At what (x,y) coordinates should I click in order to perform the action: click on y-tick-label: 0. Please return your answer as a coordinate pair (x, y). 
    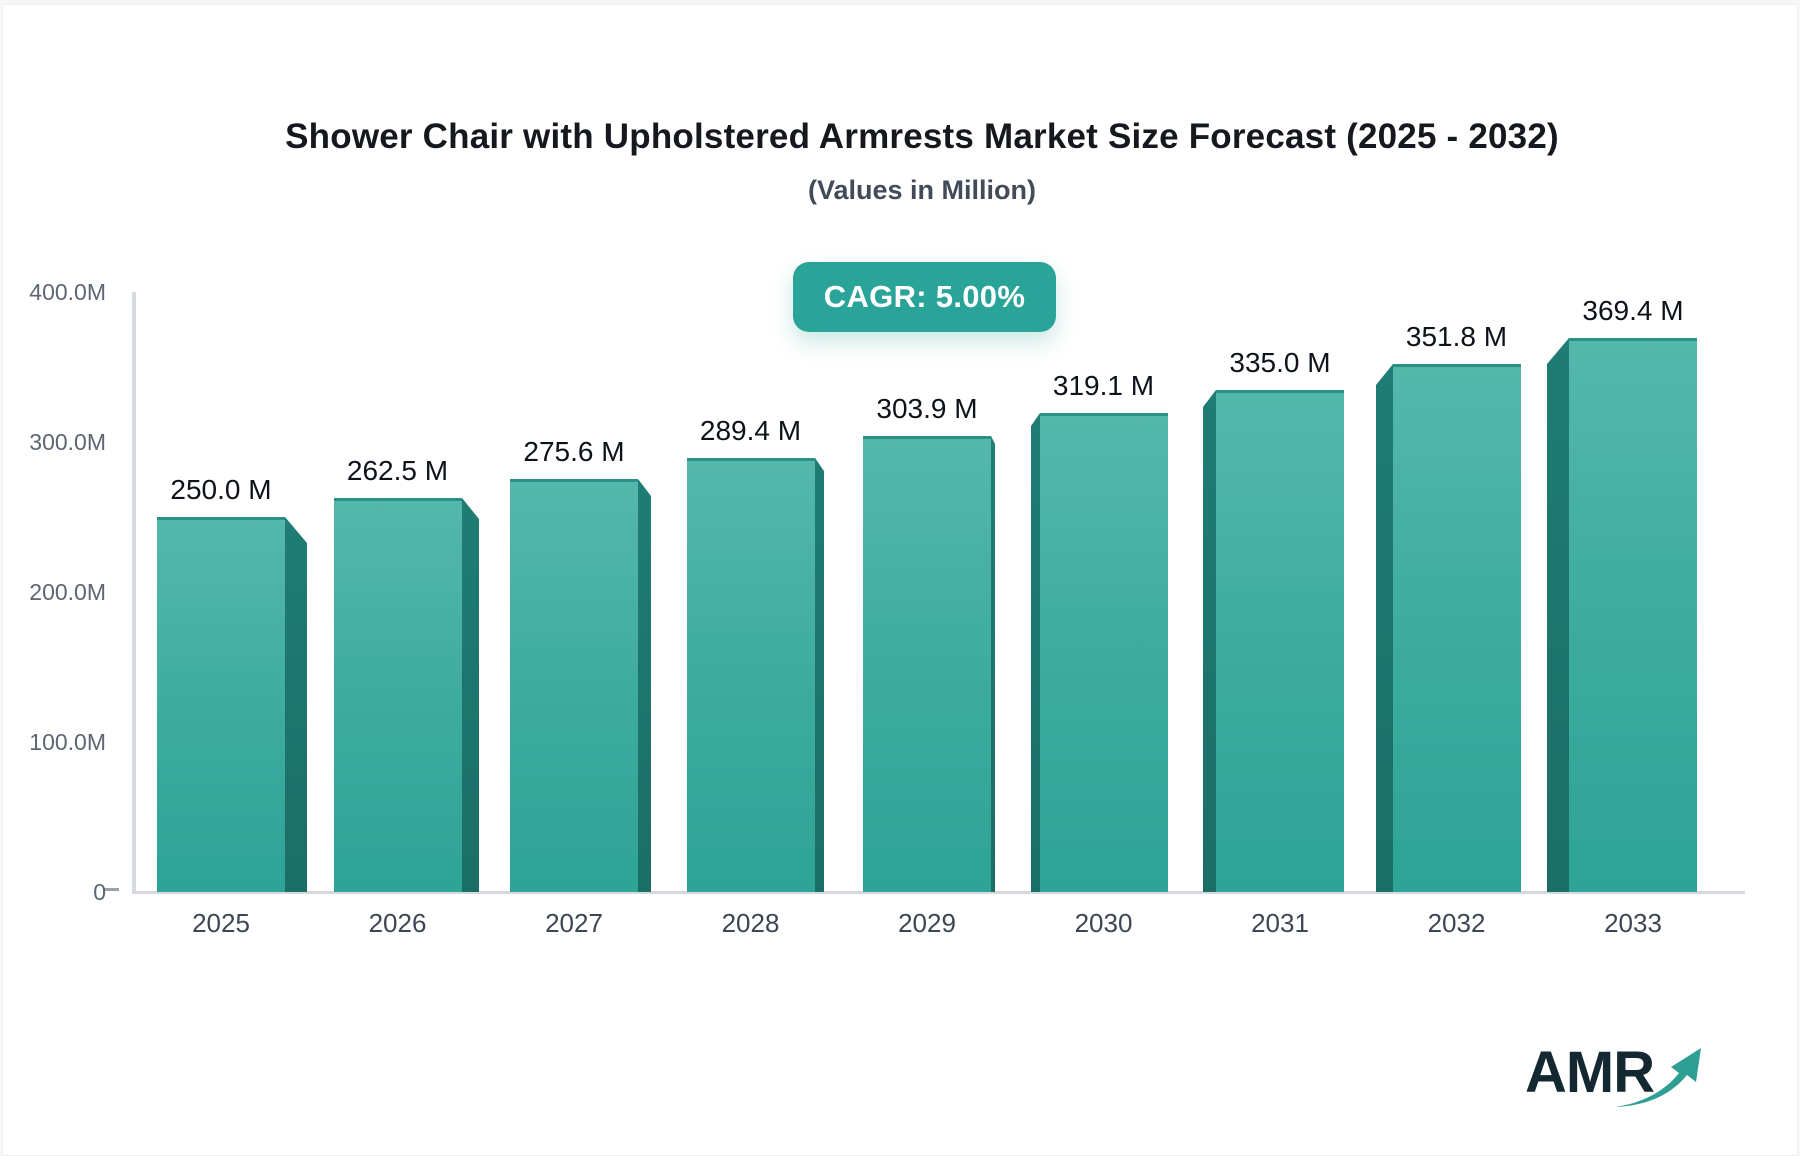
    Looking at the image, I should click on (99, 892).